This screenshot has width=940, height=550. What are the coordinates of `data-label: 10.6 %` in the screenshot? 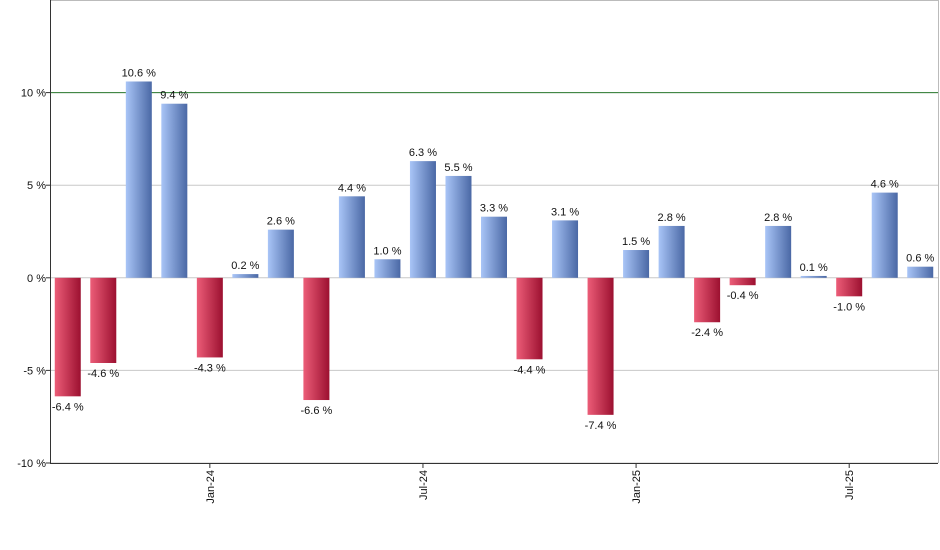 It's located at (139, 73).